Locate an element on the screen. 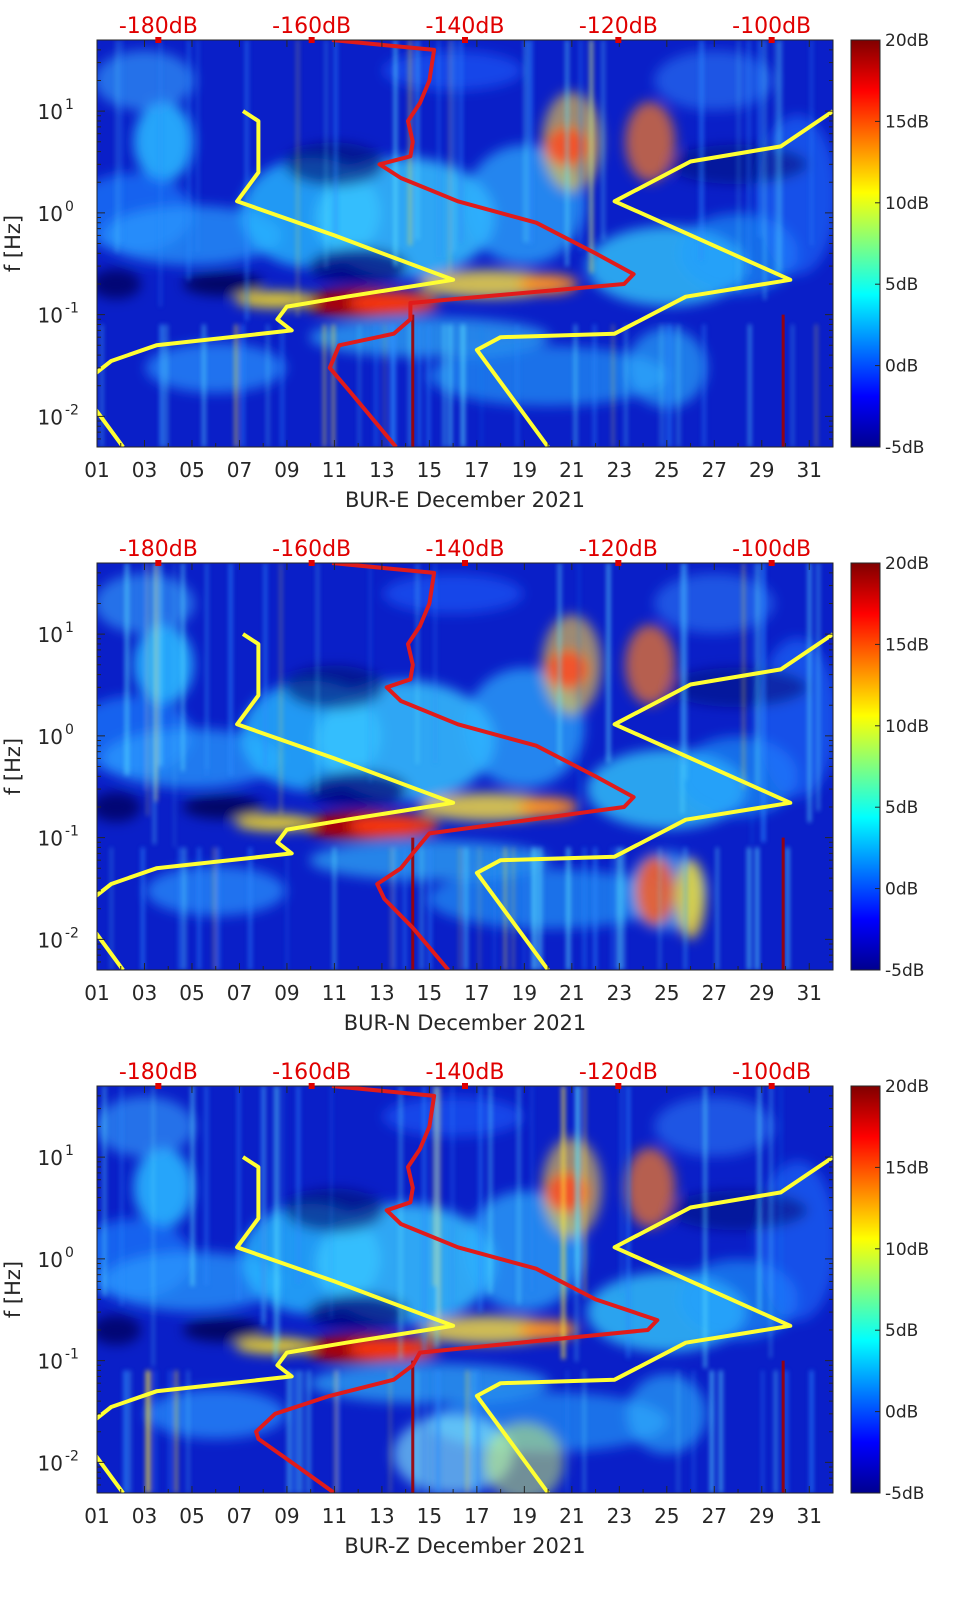 Image resolution: width=962 pixels, height=1599 pixels. top-db-label: -140dB is located at coordinates (465, 26).